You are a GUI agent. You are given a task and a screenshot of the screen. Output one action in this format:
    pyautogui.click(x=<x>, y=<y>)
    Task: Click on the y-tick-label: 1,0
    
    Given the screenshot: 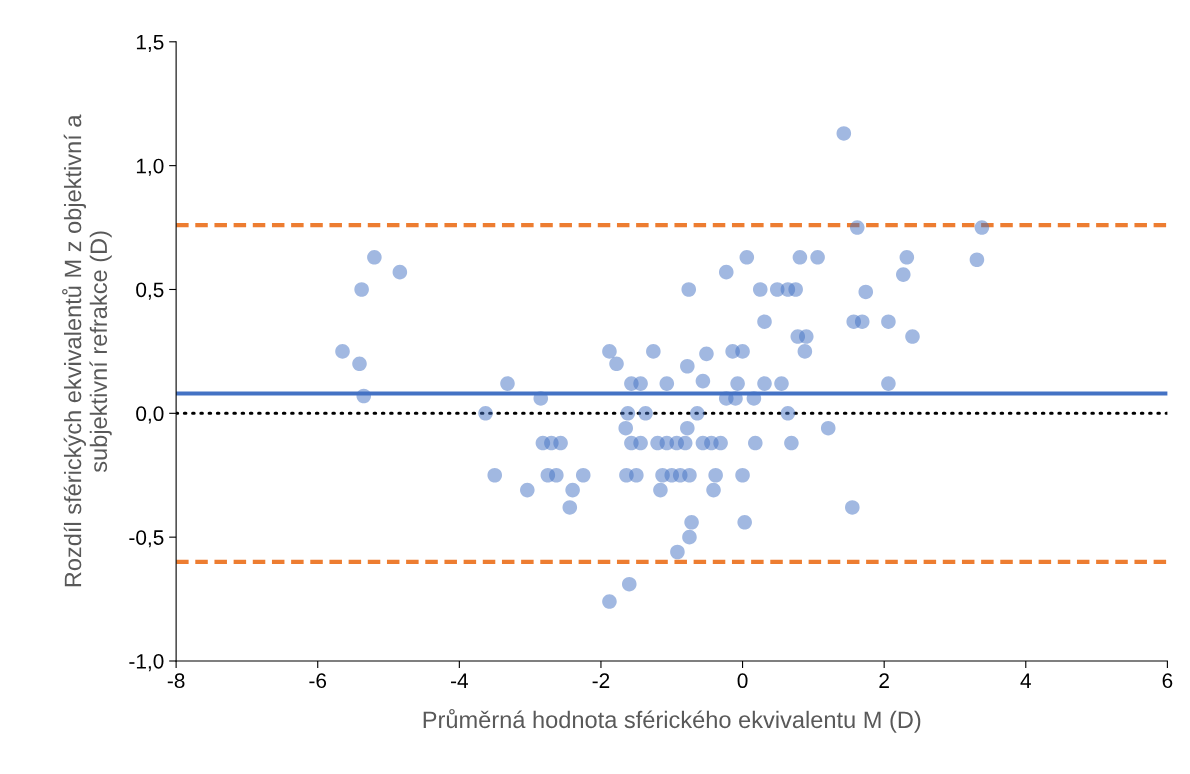 What is the action you would take?
    pyautogui.click(x=150, y=167)
    